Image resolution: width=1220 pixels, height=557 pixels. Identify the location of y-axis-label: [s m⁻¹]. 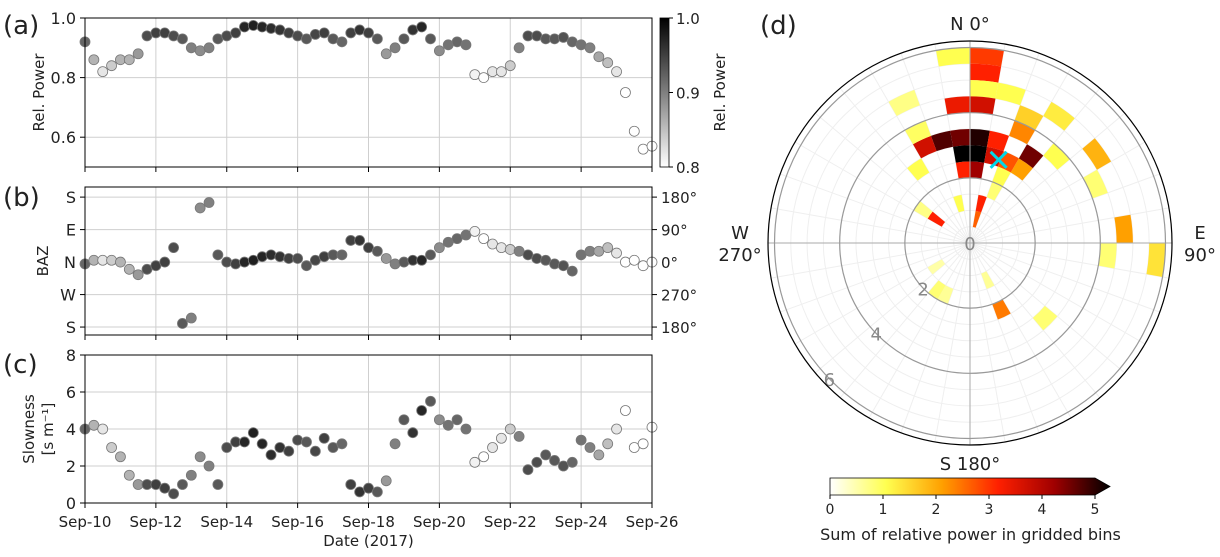
(48, 429).